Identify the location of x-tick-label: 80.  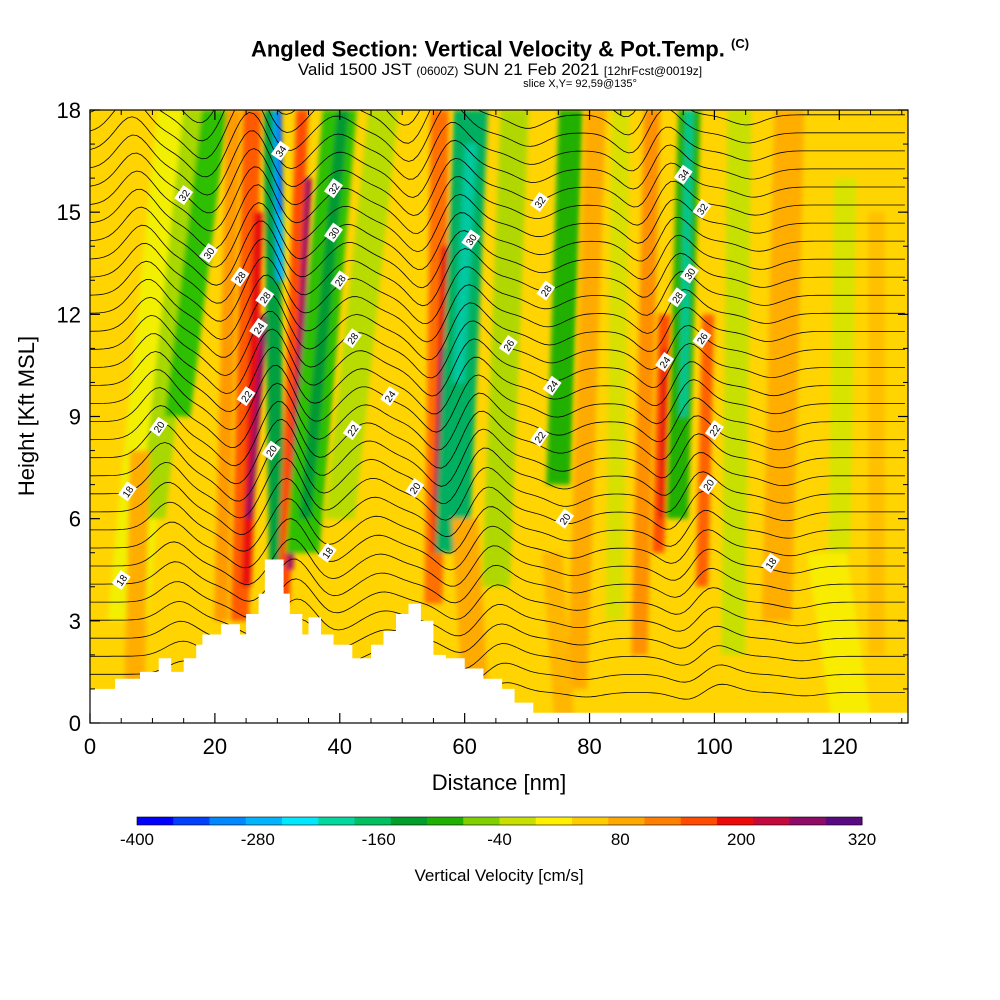
(589, 746).